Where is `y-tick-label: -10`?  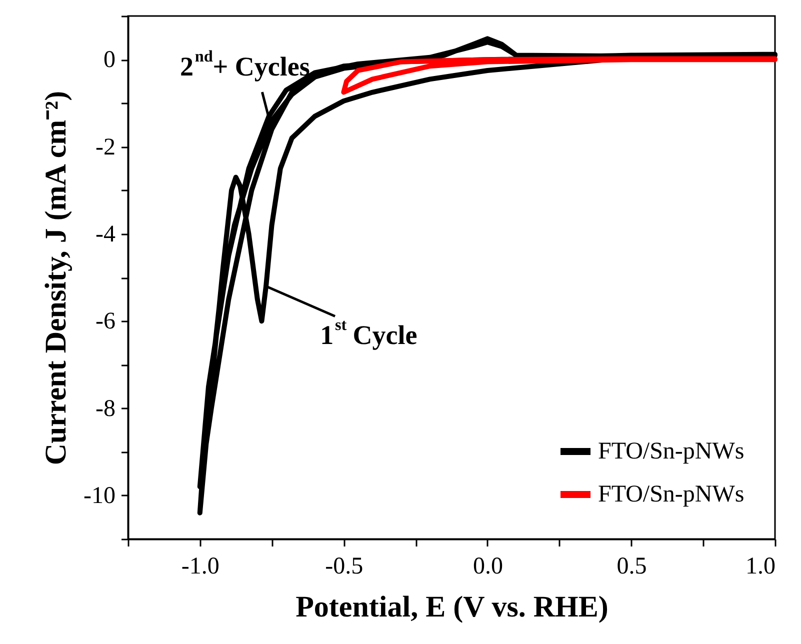 y-tick-label: -10 is located at coordinates (100, 495).